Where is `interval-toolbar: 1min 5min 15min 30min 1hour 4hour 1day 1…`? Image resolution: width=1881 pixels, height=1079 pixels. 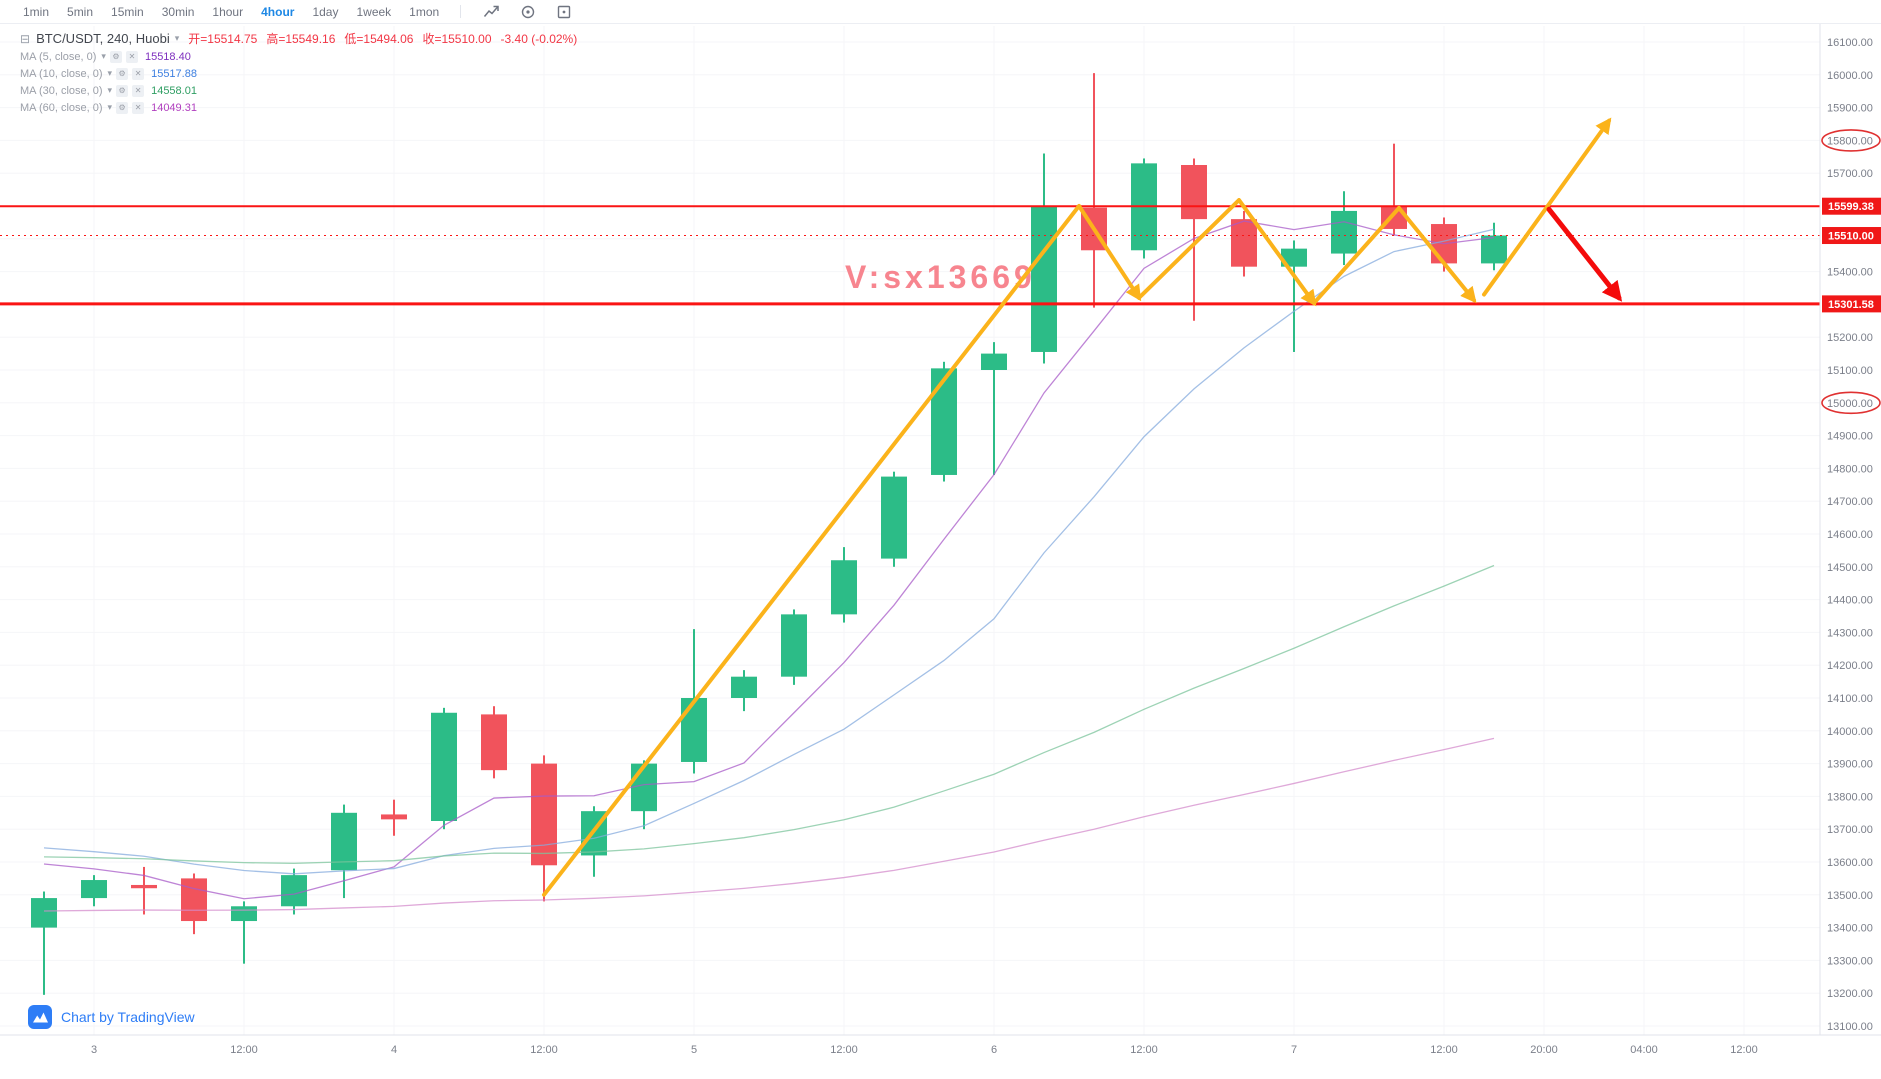
interval-toolbar: 1min 5min 15min 30min 1hour 4hour 1day 1… is located at coordinates (940, 12).